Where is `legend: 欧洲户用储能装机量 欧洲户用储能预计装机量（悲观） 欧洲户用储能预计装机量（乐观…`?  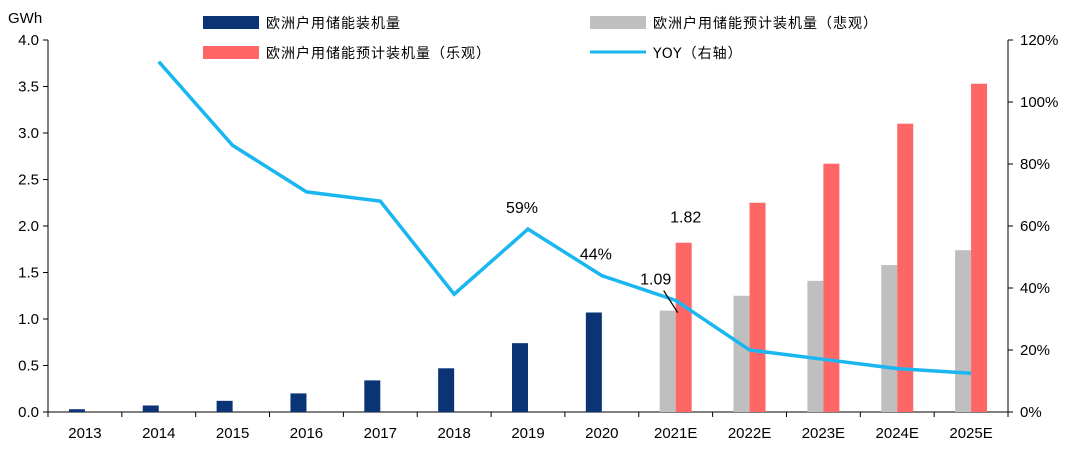 legend: 欧洲户用储能装机量 欧洲户用储能预计装机量（悲观） 欧洲户用储能预计装机量（乐观… is located at coordinates (540, 38).